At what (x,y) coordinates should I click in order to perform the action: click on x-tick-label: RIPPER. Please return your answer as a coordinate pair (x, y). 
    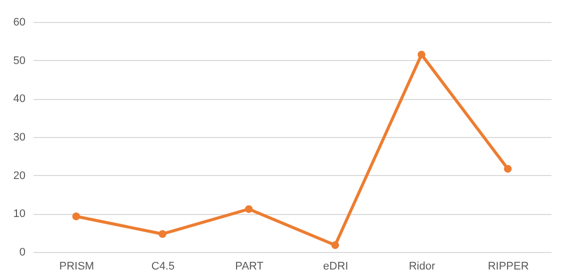
    Looking at the image, I should click on (508, 266).